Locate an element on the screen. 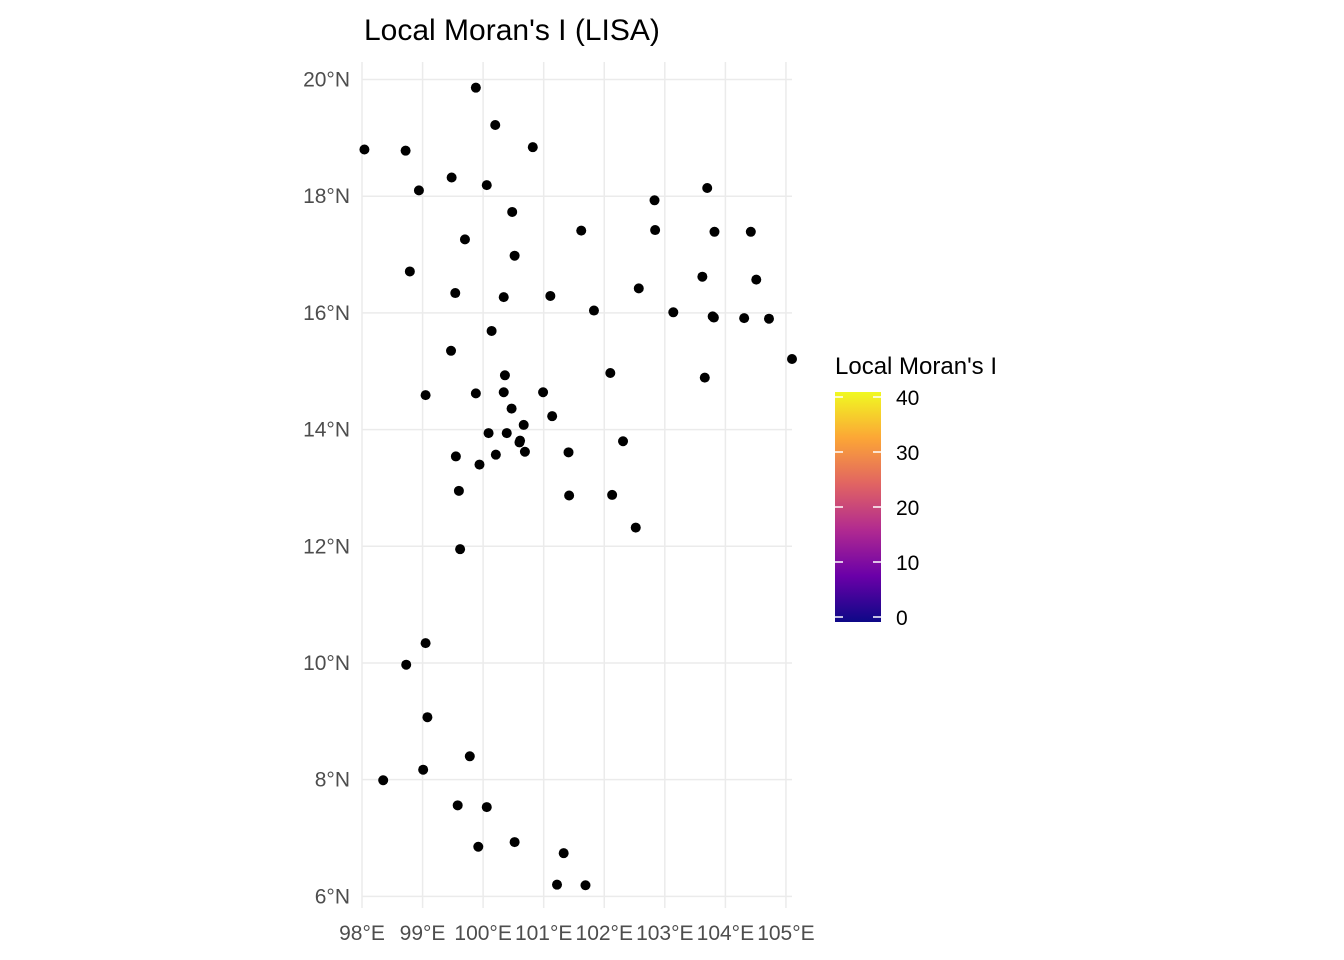 This screenshot has width=1344, height=960. x-axis-ticks: 98°E 99°E 100°E 101°E 102°E 103°E 104°E 105°E is located at coordinates (577, 933).